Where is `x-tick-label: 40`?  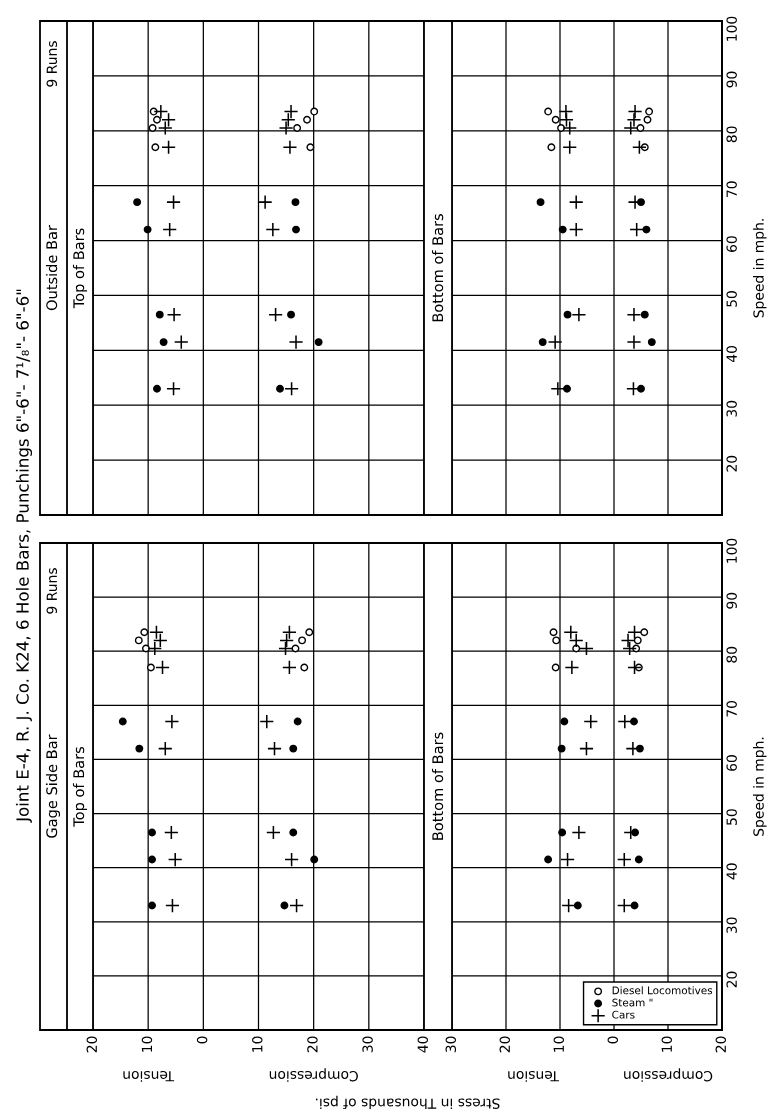 x-tick-label: 40 is located at coordinates (423, 1044).